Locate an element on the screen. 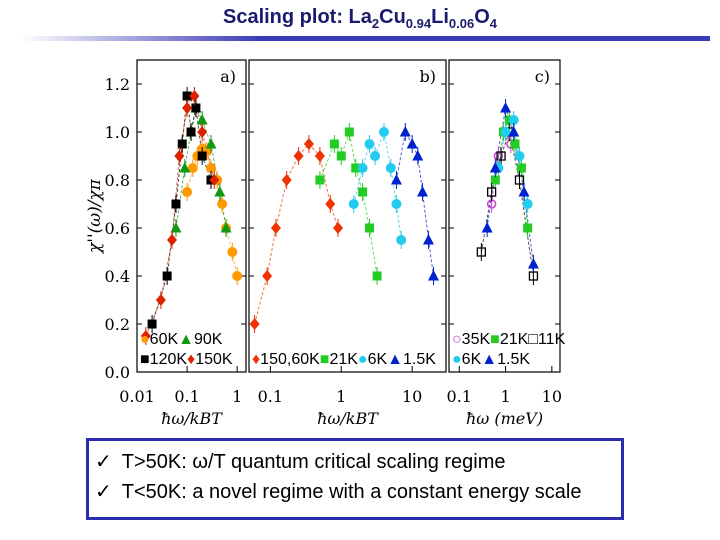 Image resolution: width=720 pixels, height=540 pixels. legend-row: ■120K♦150K is located at coordinates (186, 359).